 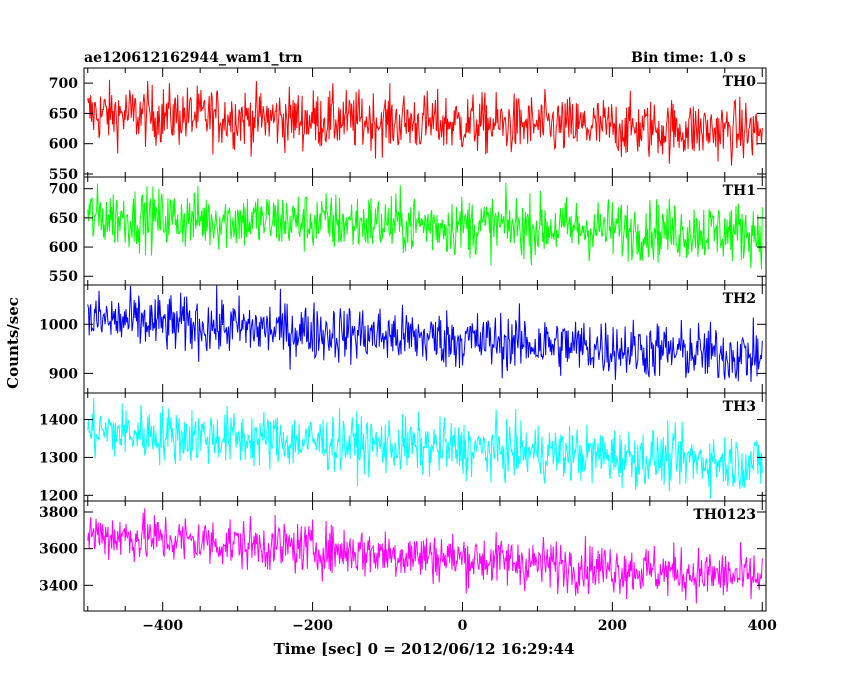 What do you see at coordinates (425, 556) in the screenshot?
I see `series-line-th0123` at bounding box center [425, 556].